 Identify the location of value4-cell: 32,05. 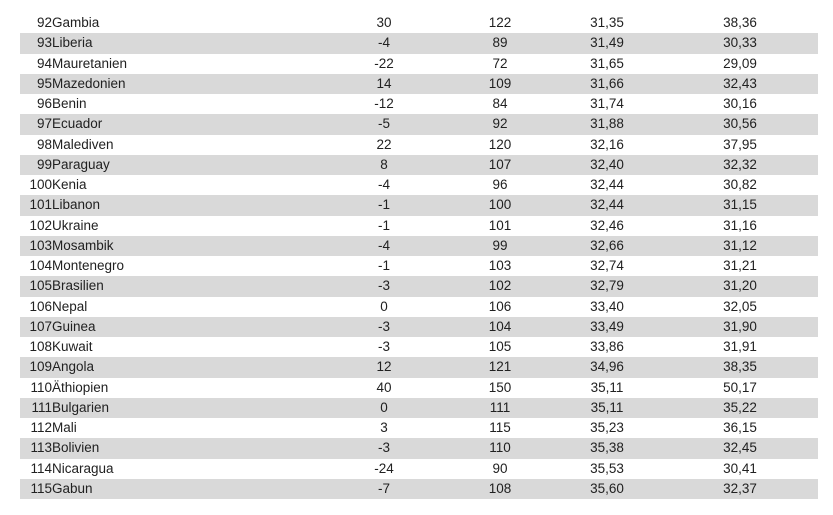
(740, 306).